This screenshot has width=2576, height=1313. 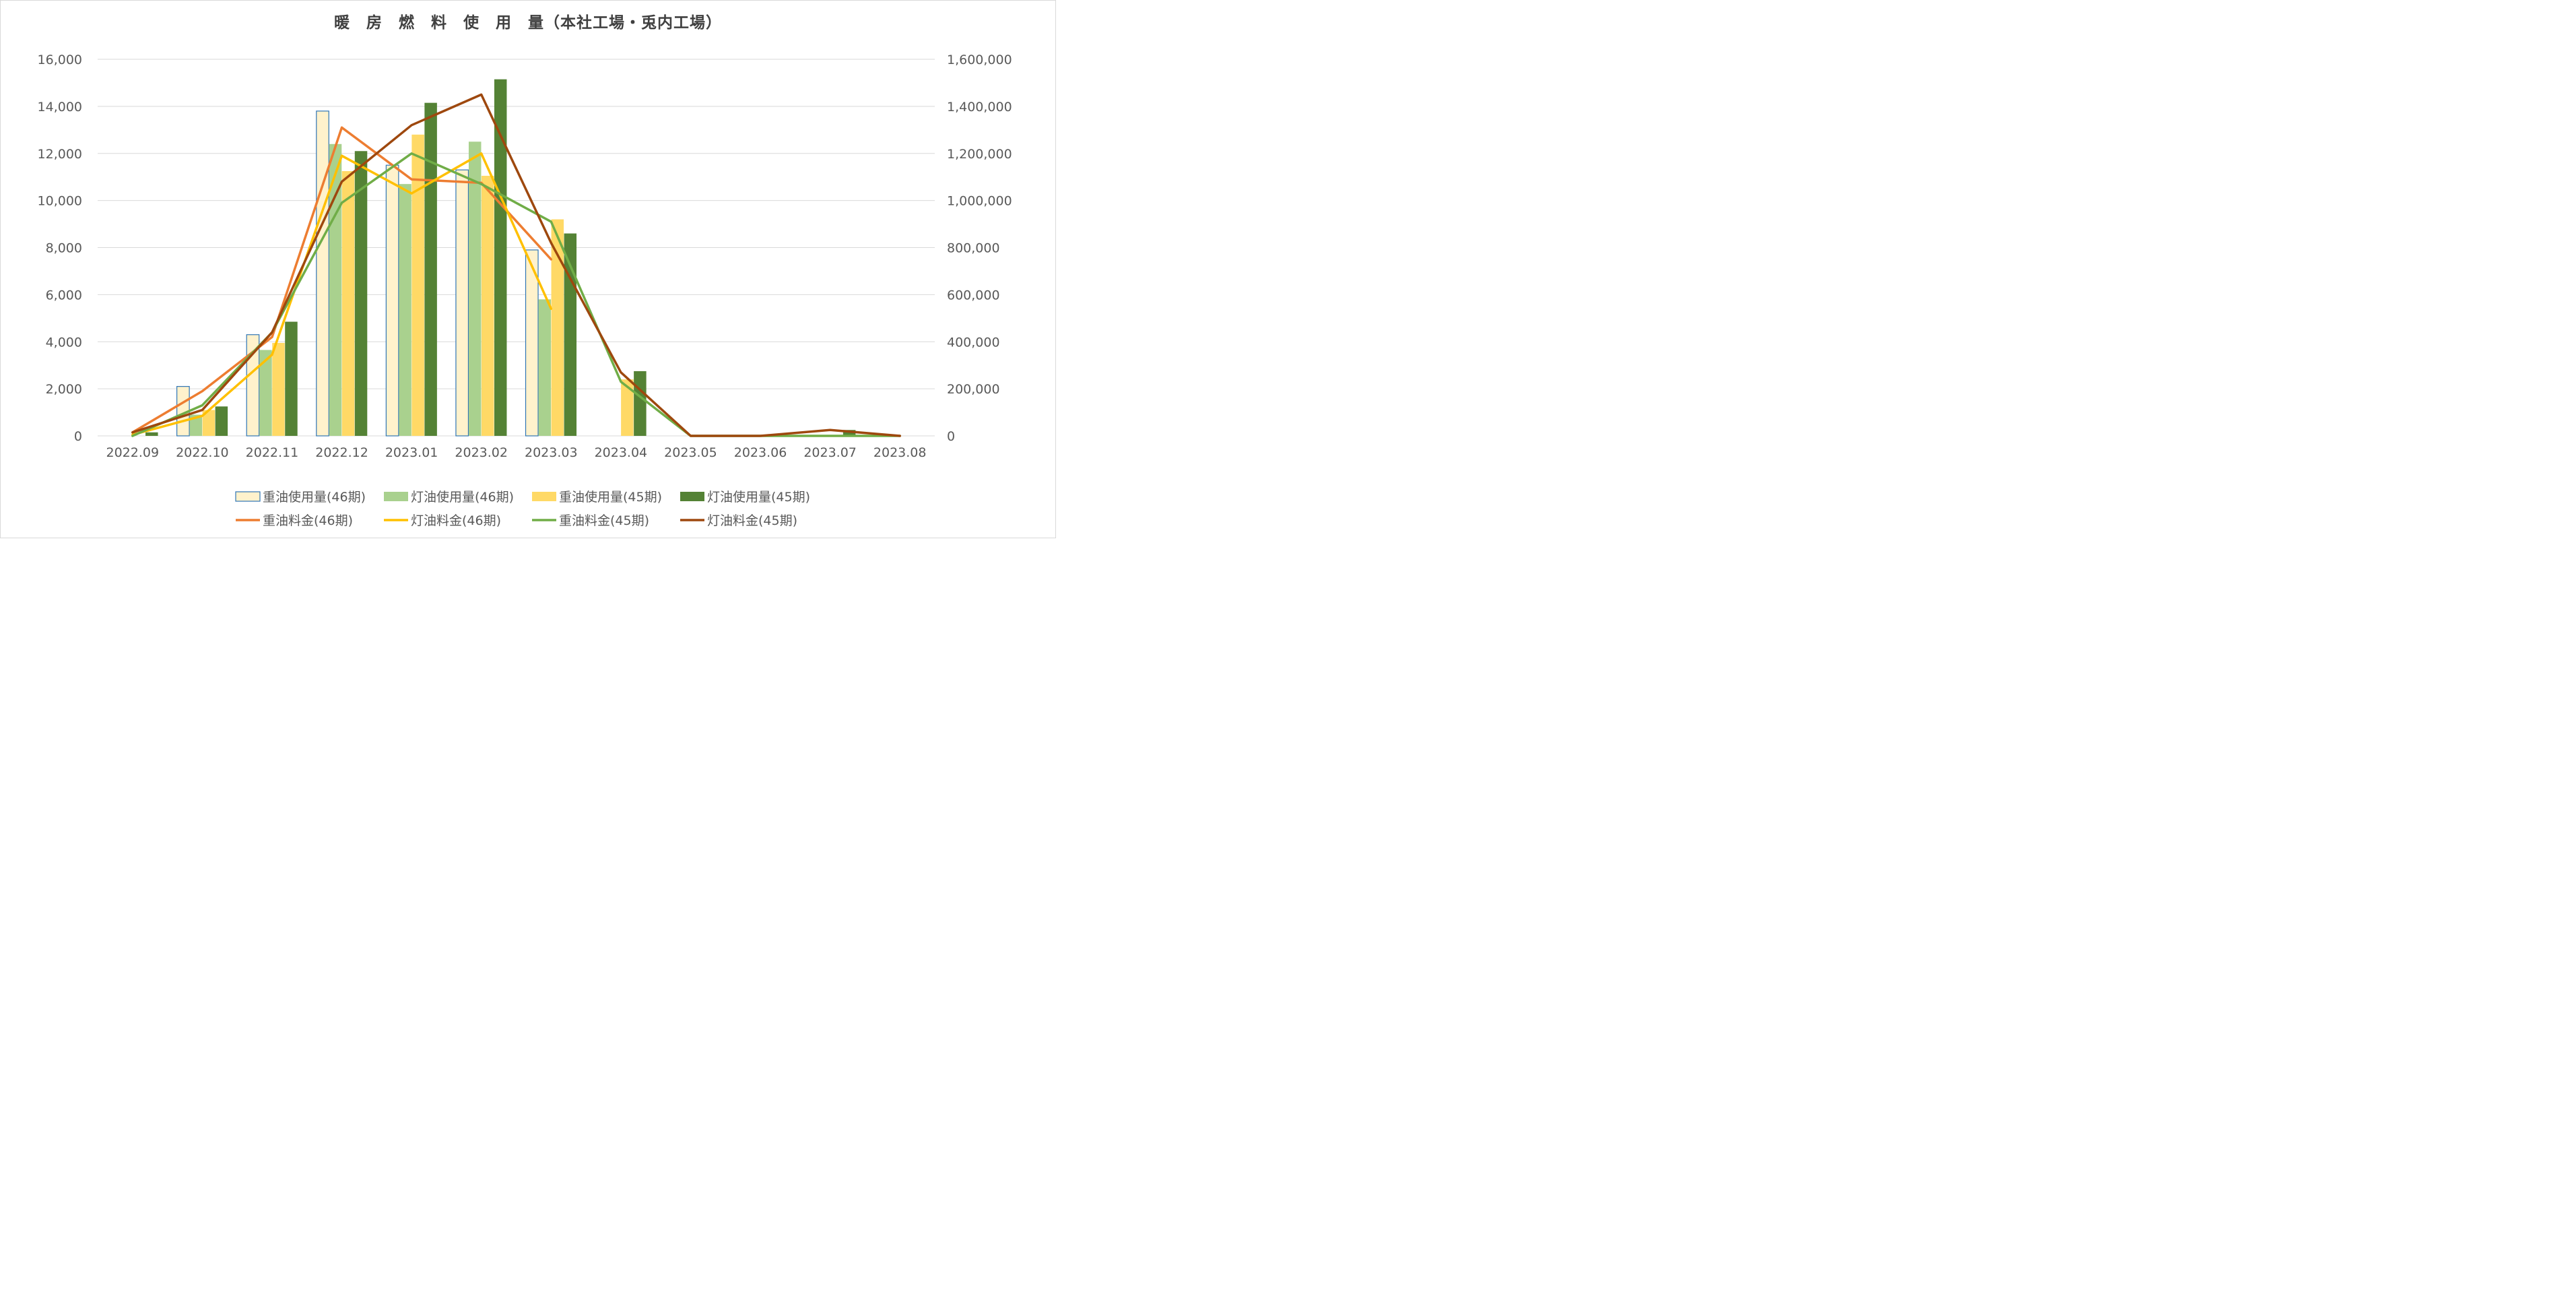 I want to click on x-tick-label: 2023.07, so click(x=830, y=452).